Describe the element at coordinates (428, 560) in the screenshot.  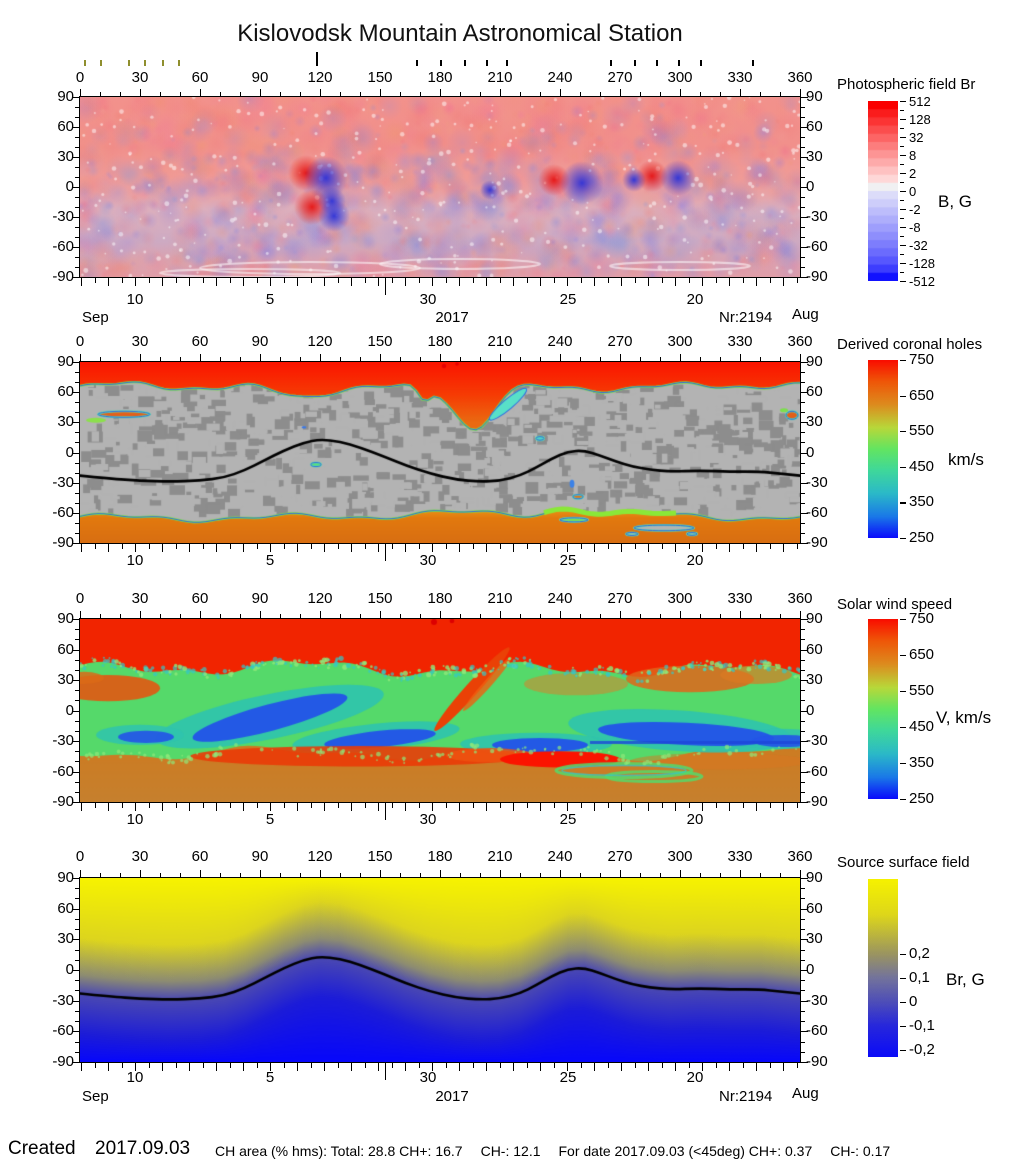
I see `day-label: 30` at that location.